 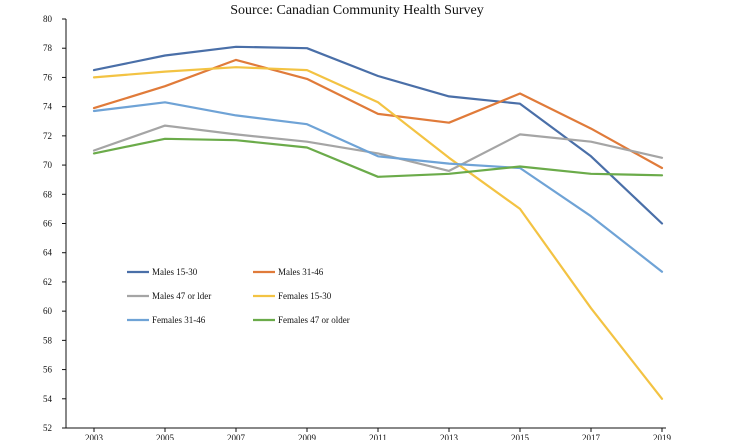 What do you see at coordinates (307, 436) in the screenshot?
I see `x-tick-label: 2009` at bounding box center [307, 436].